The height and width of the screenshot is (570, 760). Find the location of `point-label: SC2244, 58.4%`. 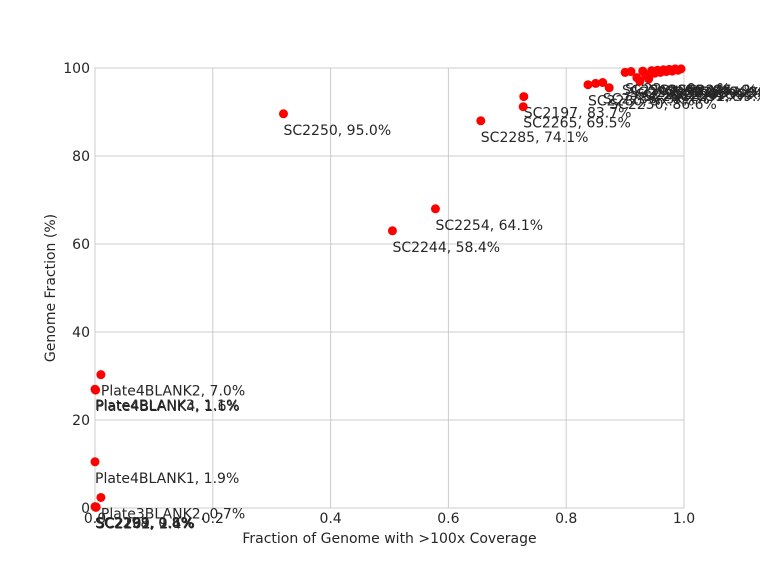

point-label: SC2244, 58.4% is located at coordinates (446, 248).